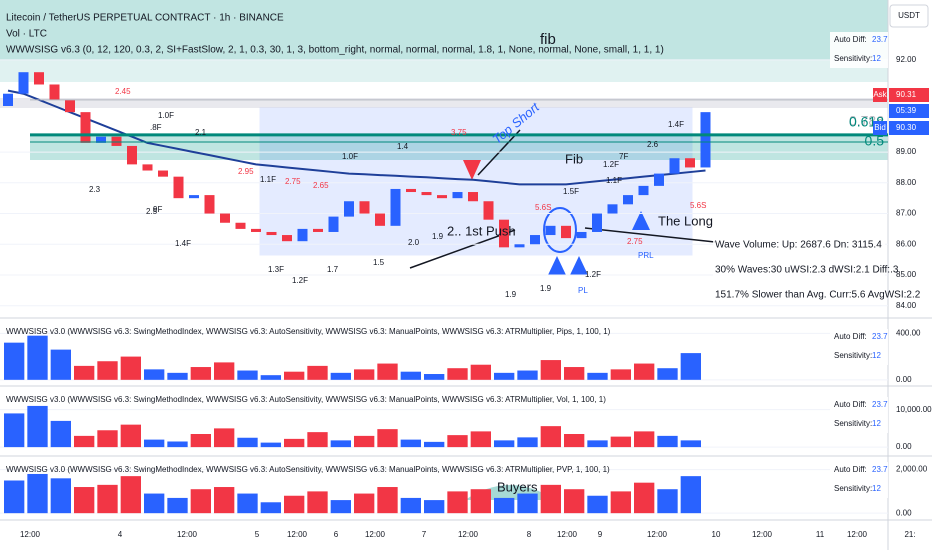 The width and height of the screenshot is (932, 550). I want to click on stats-value: 23.7, so click(880, 39).